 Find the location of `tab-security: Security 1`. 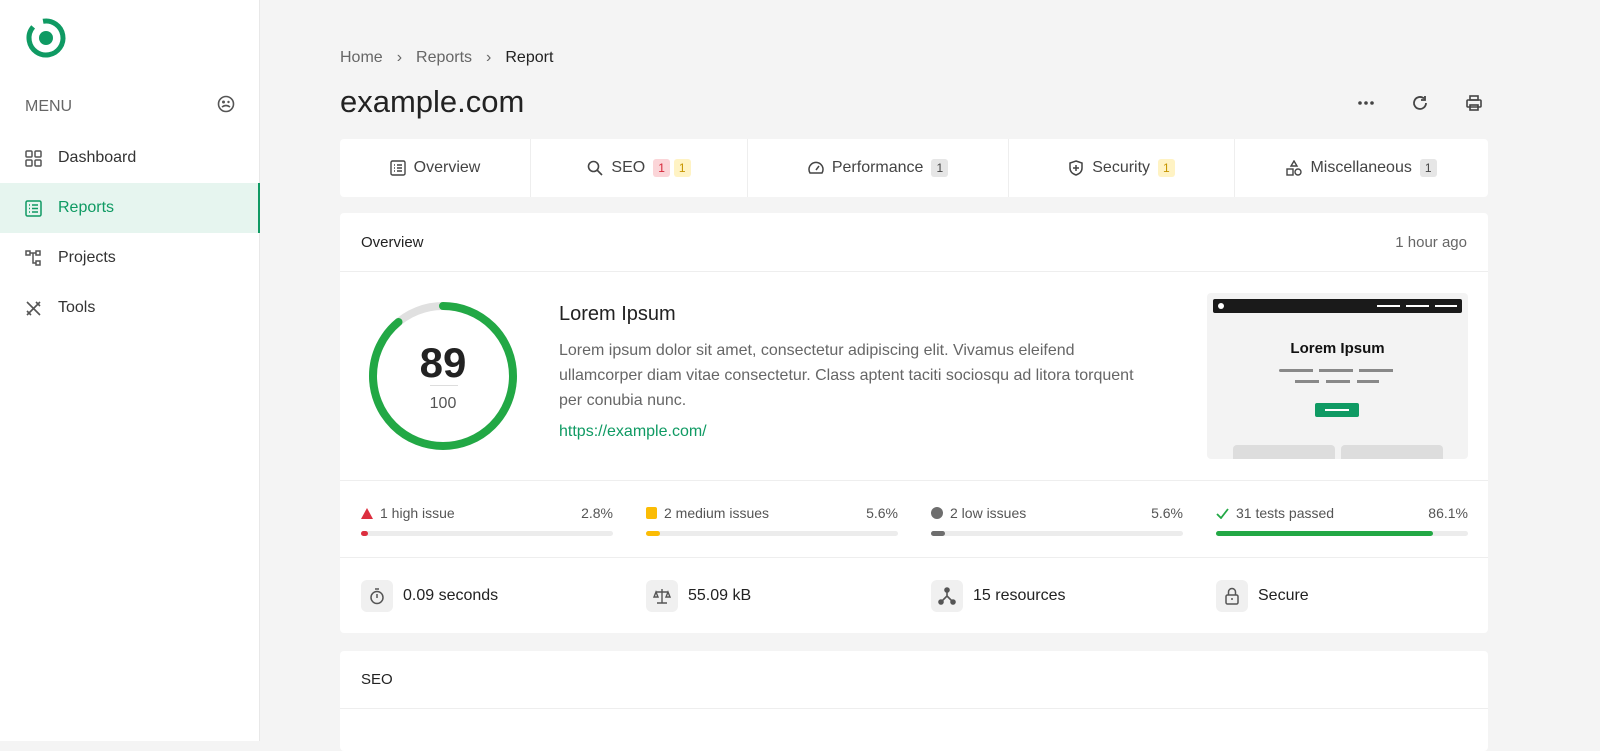

tab-security: Security 1 is located at coordinates (1122, 168).